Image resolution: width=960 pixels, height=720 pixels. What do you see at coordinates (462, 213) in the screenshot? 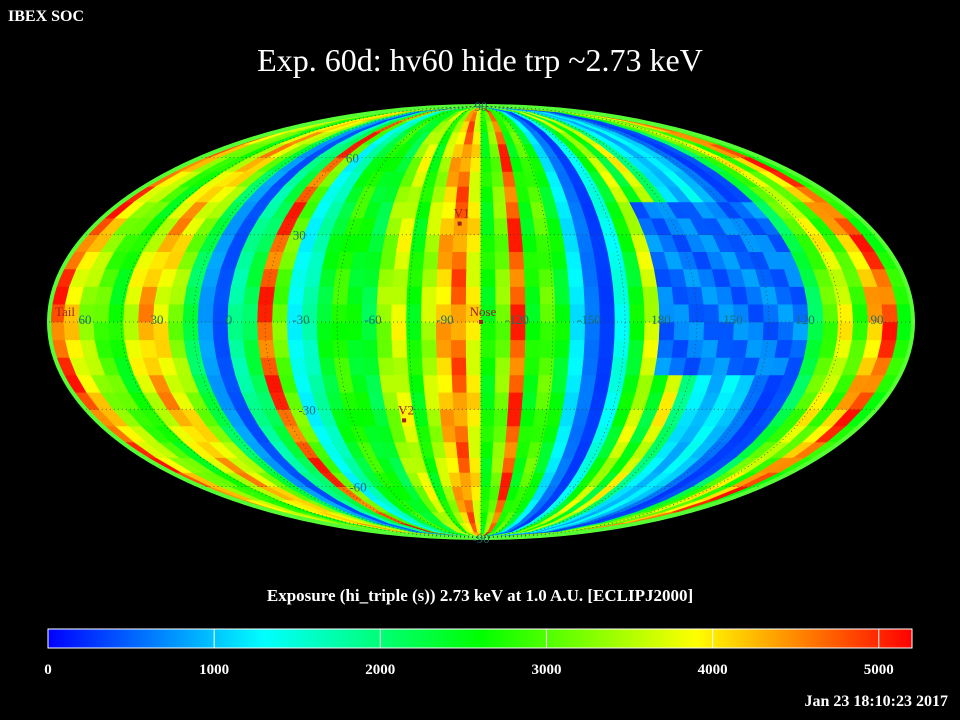
I see `marker-label: V1` at bounding box center [462, 213].